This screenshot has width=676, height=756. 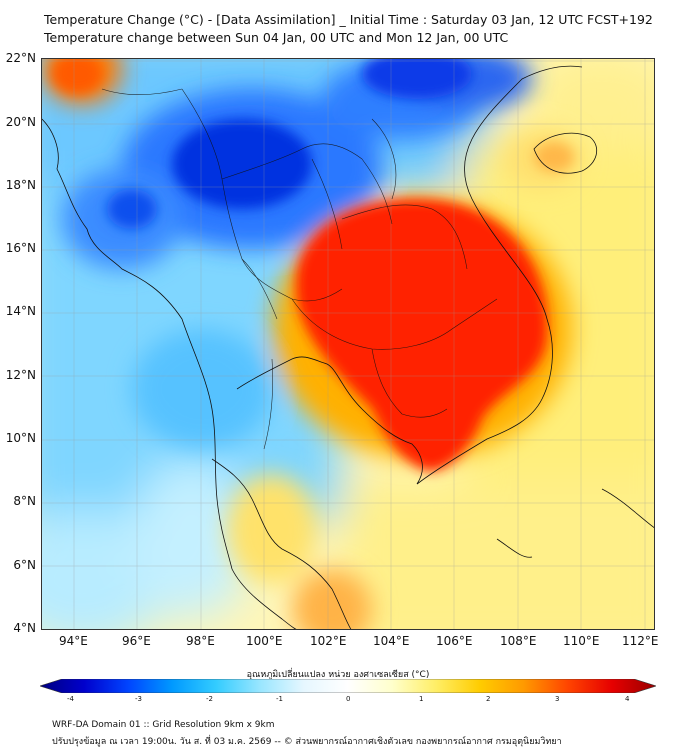 I want to click on lat-label: 6°N, so click(x=24, y=565).